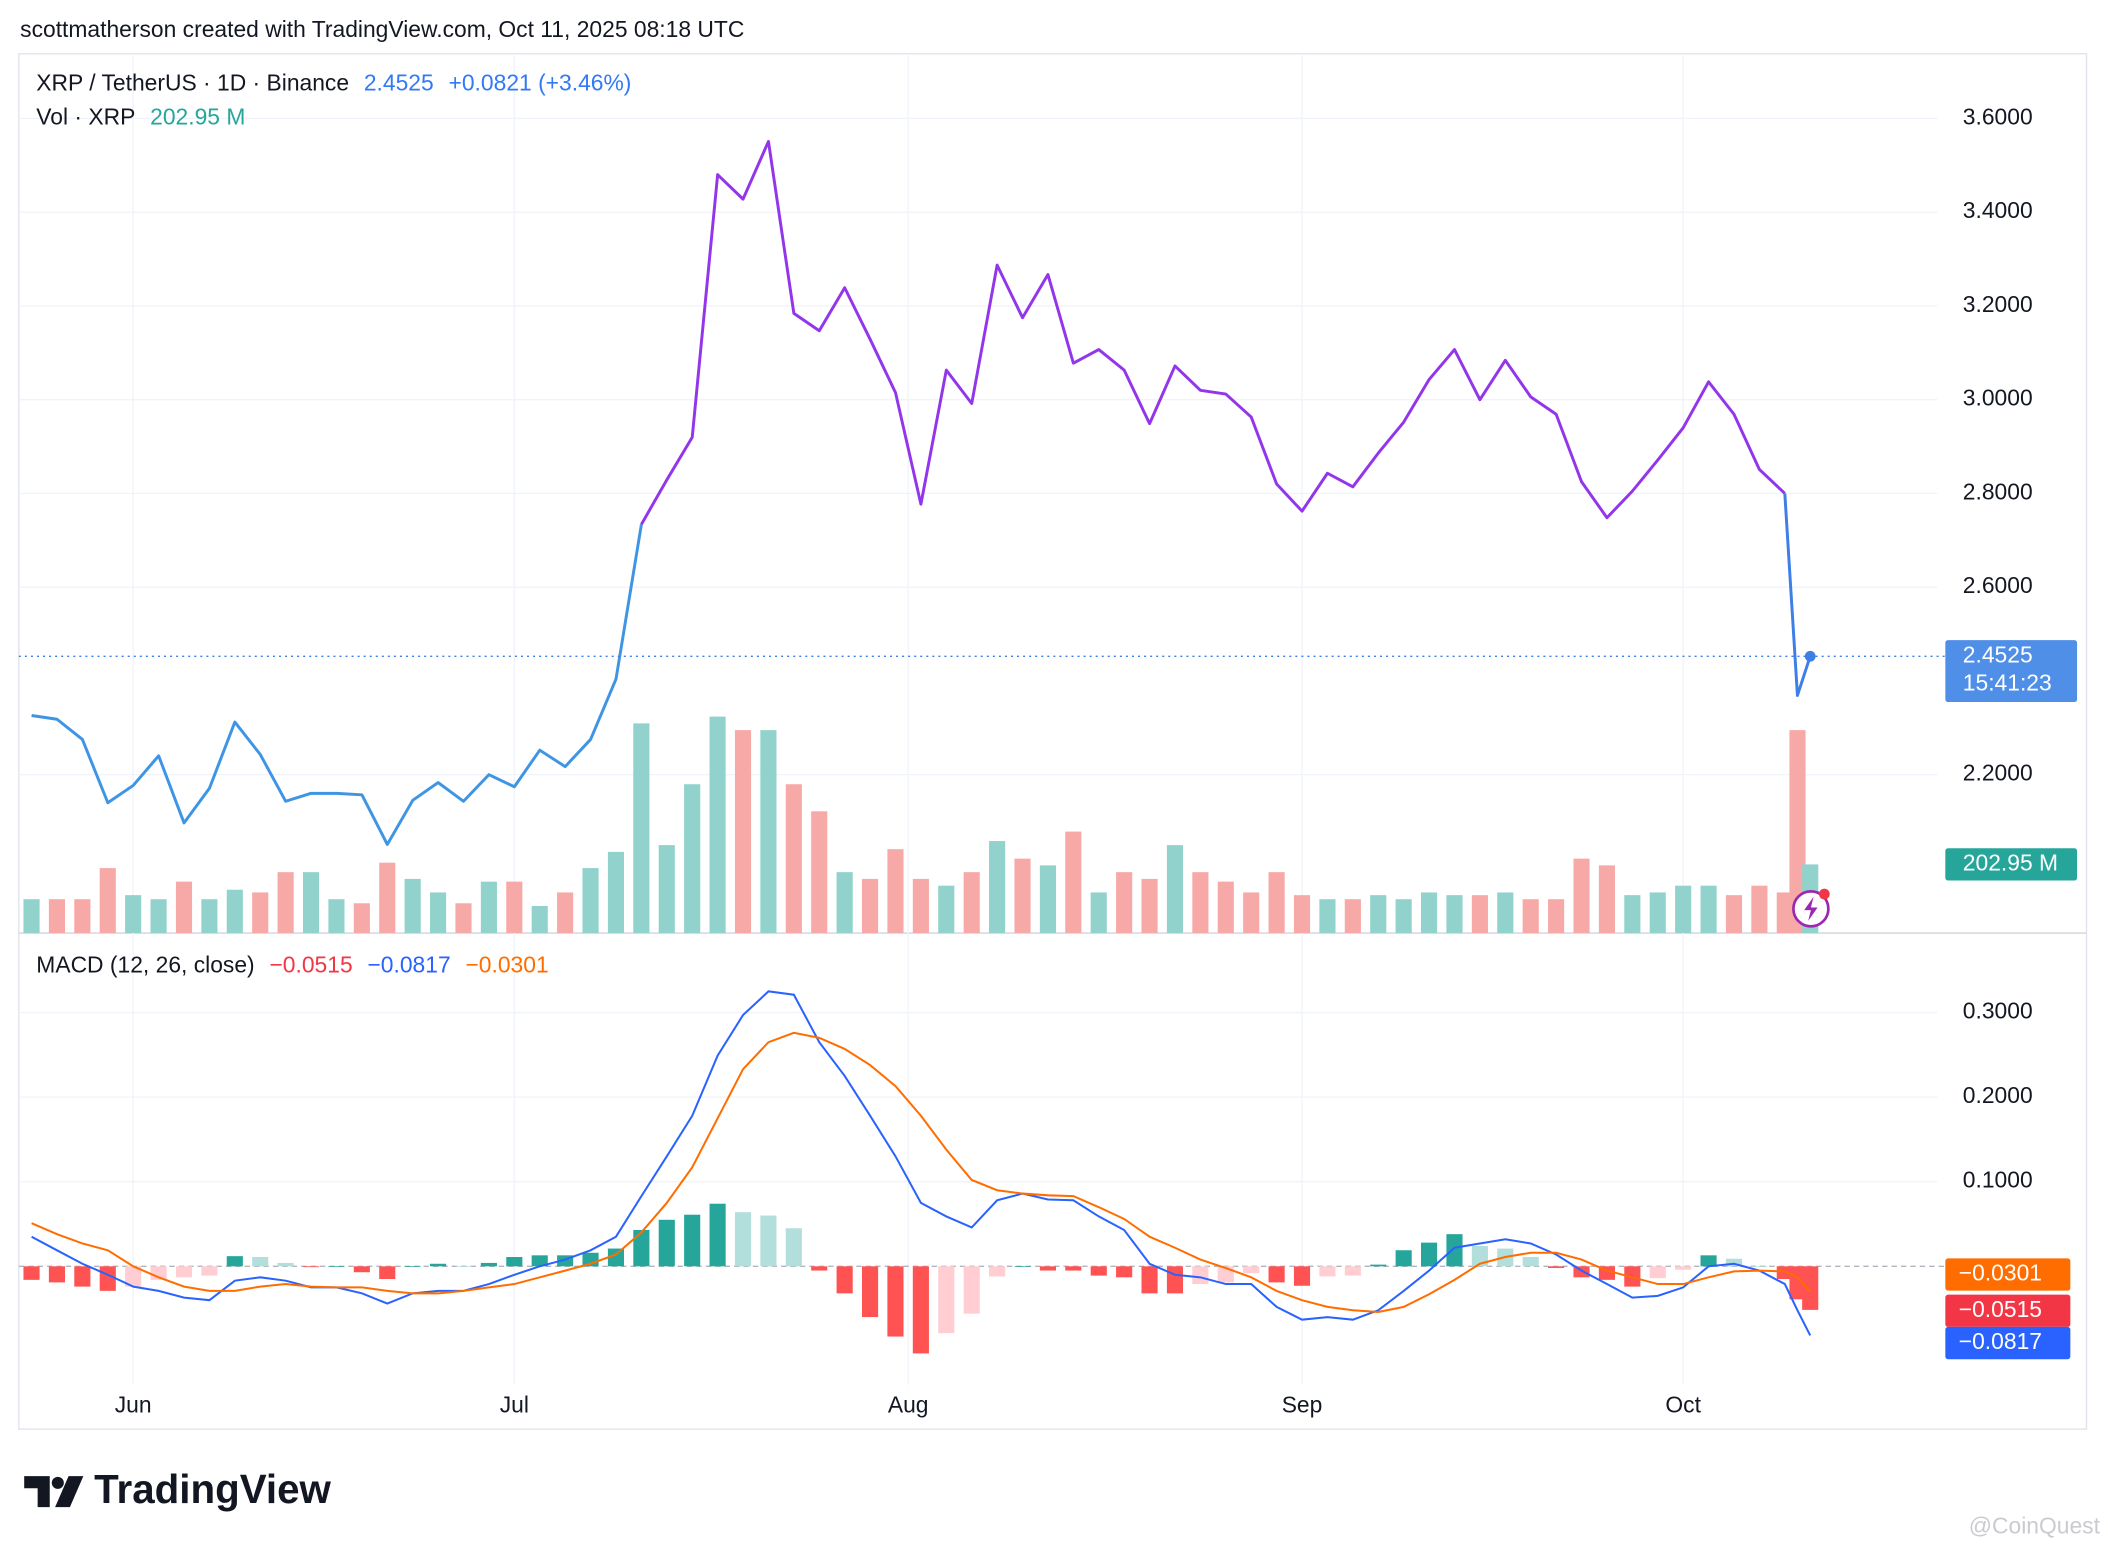 The height and width of the screenshot is (1552, 2108). What do you see at coordinates (1998, 654) in the screenshot?
I see `price-label: 2.4525` at bounding box center [1998, 654].